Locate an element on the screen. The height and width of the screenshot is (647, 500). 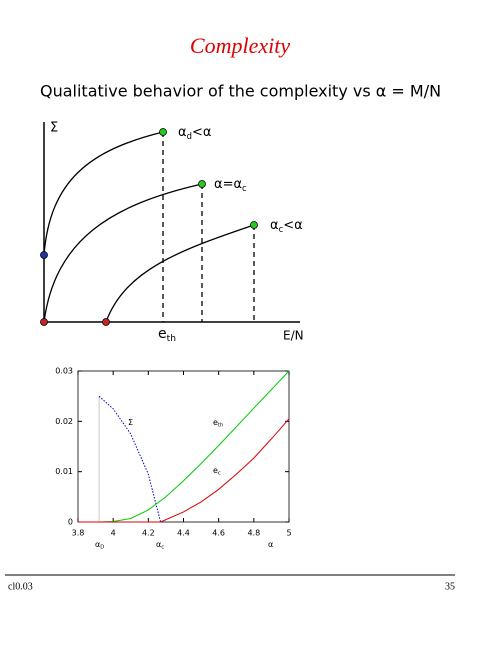
marker-label: eth is located at coordinates (167, 335).